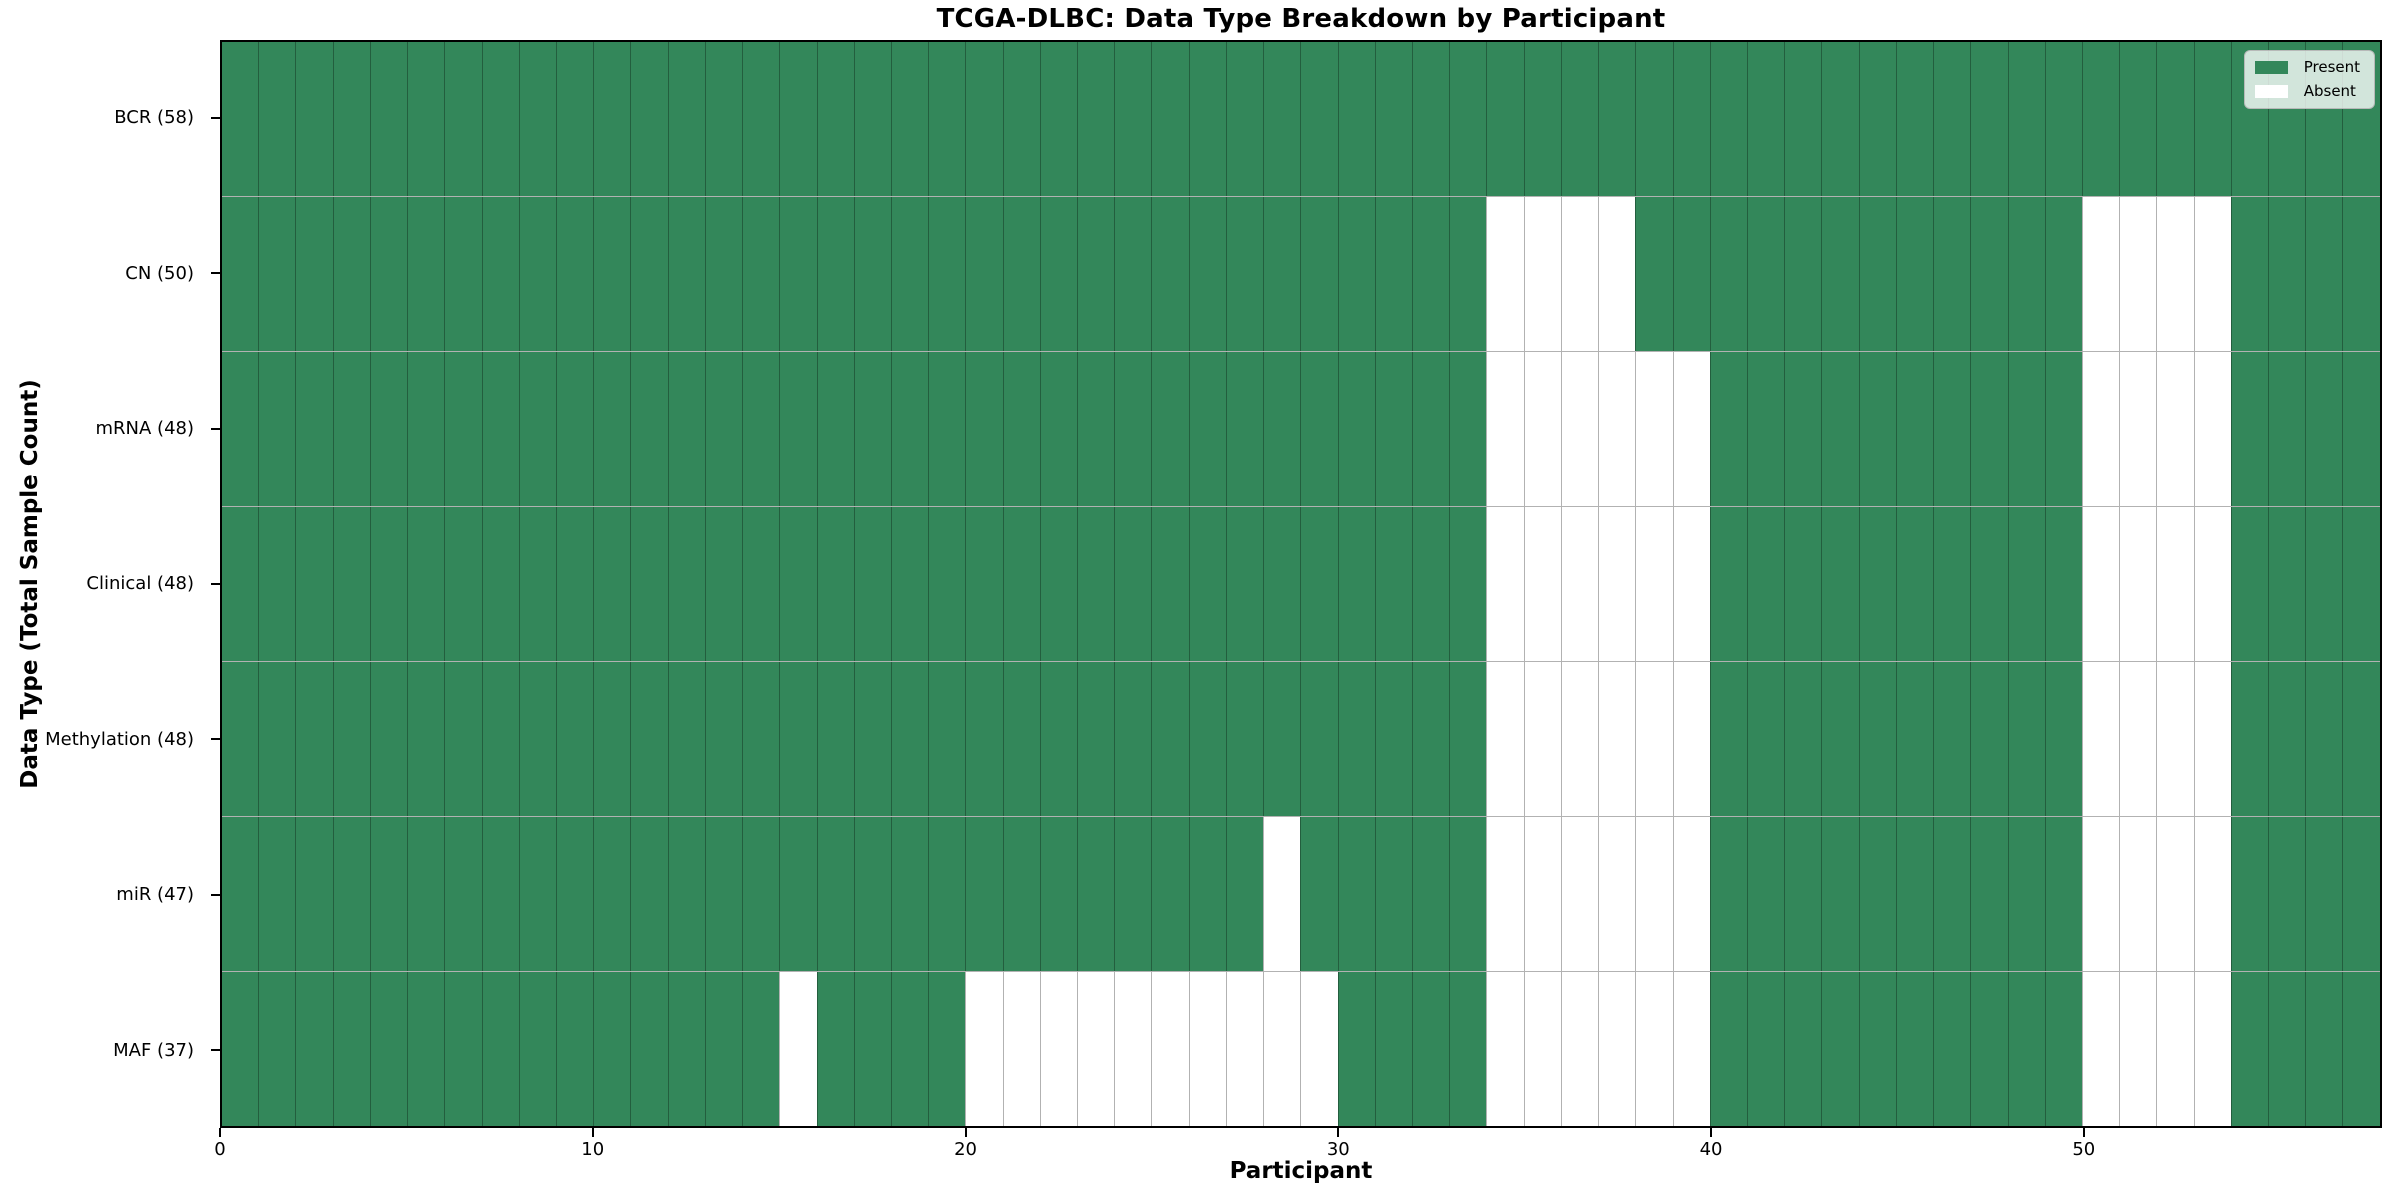 Image resolution: width=2400 pixels, height=1200 pixels. What do you see at coordinates (220, 1149) in the screenshot?
I see `x-tick-label: 0` at bounding box center [220, 1149].